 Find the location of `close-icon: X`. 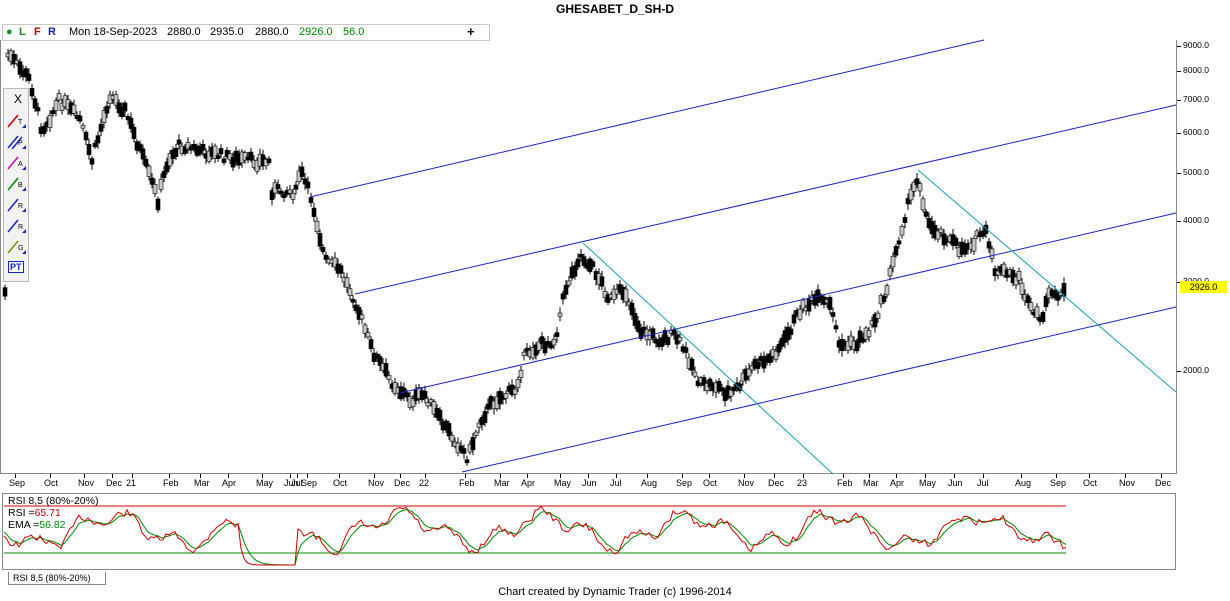

close-icon: X is located at coordinates (18, 99).